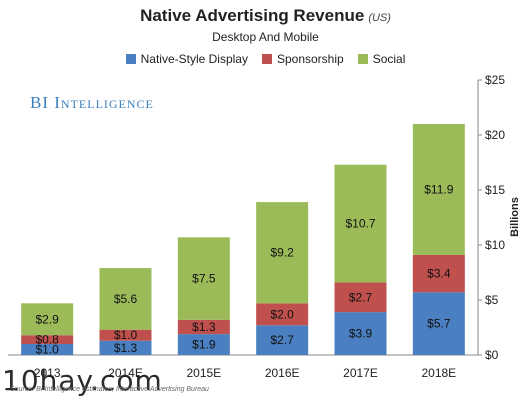  What do you see at coordinates (438, 373) in the screenshot?
I see `x-tick-label: 2018E` at bounding box center [438, 373].